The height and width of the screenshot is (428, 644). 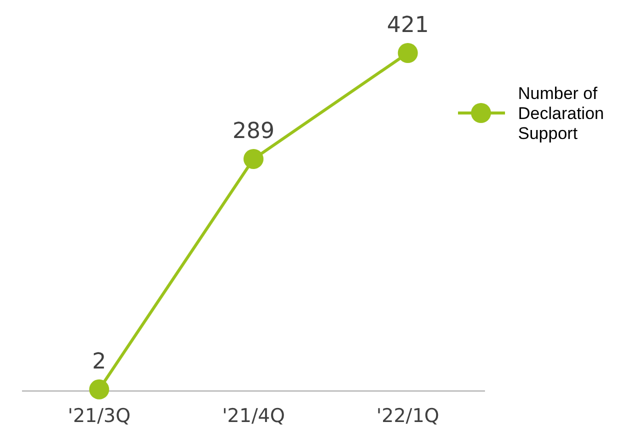 I want to click on data-label: 289, so click(x=253, y=131).